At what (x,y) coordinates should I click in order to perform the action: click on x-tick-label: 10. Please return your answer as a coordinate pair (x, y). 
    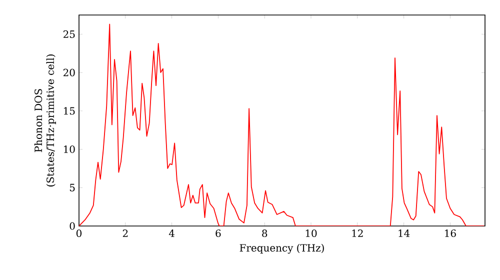
    Looking at the image, I should click on (311, 234).